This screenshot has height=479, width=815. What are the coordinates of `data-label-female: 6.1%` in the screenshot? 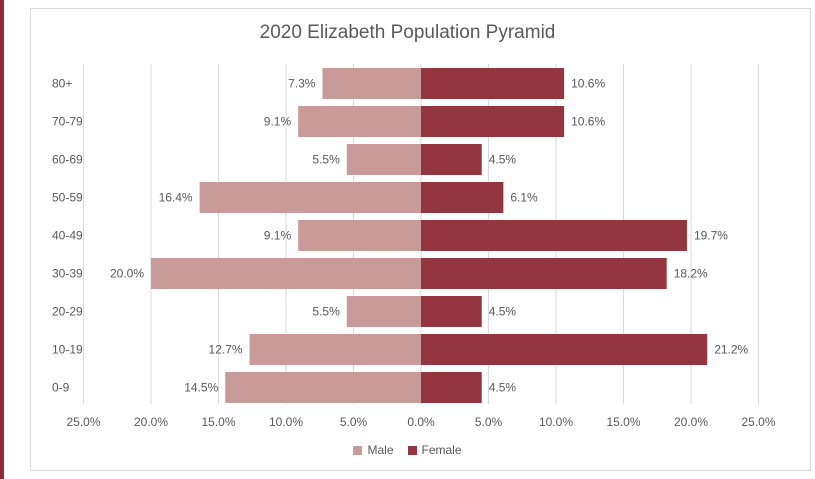 It's located at (524, 198).